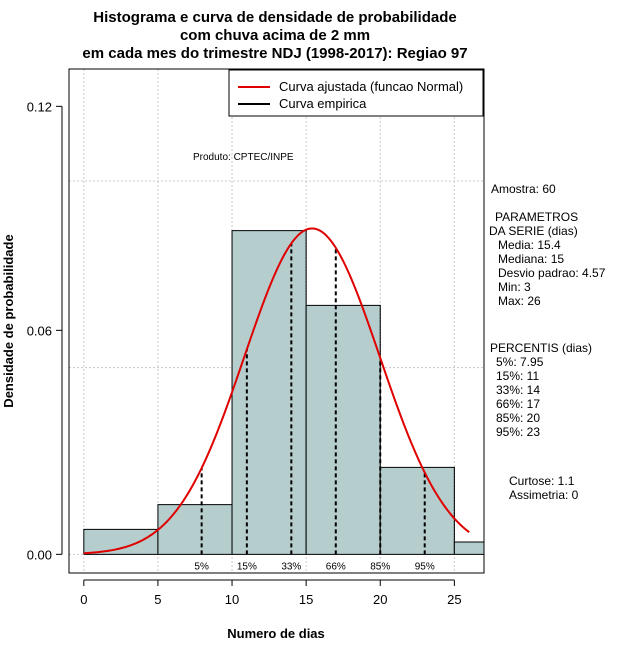 Image resolution: width=640 pixels, height=660 pixels. Describe the element at coordinates (157, 599) in the screenshot. I see `x-tick-label: 5` at that location.